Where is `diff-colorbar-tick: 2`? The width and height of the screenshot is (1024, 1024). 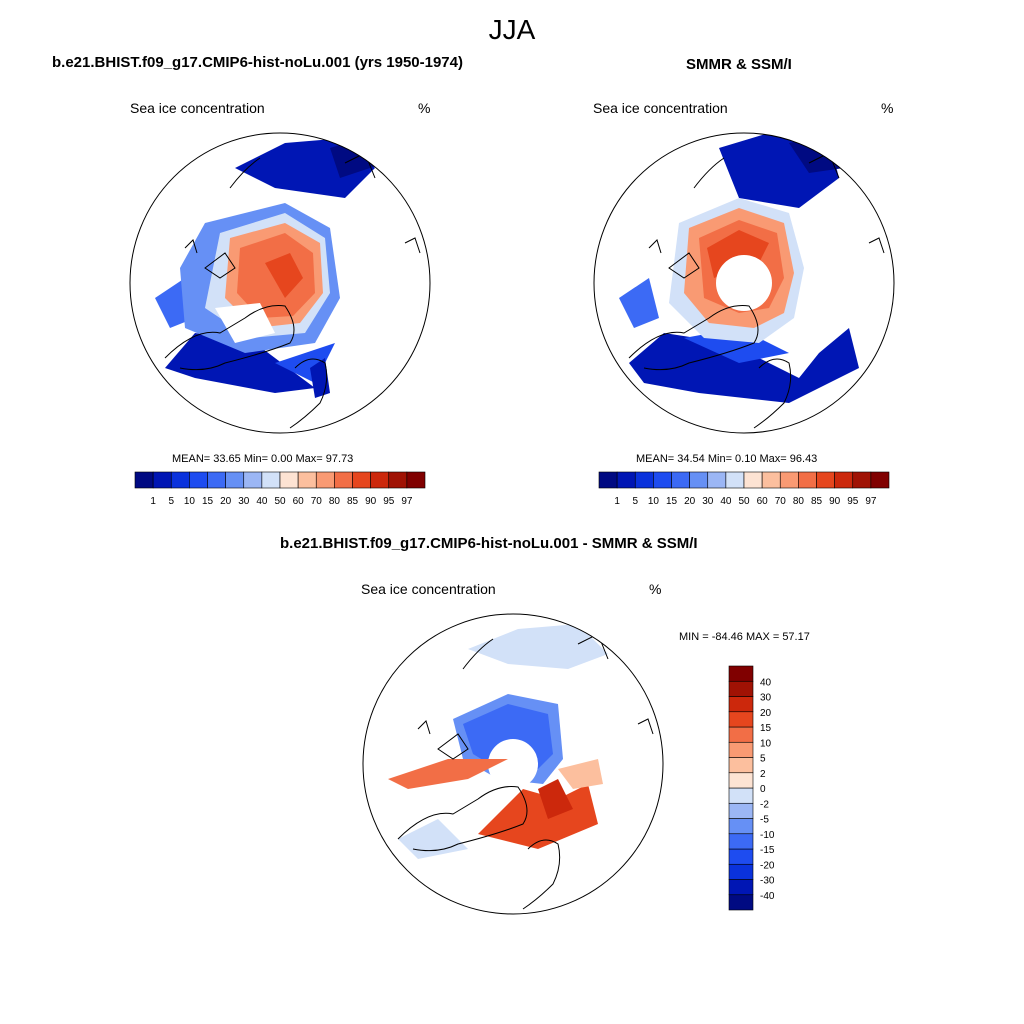 diff-colorbar-tick: 2 is located at coordinates (763, 774).